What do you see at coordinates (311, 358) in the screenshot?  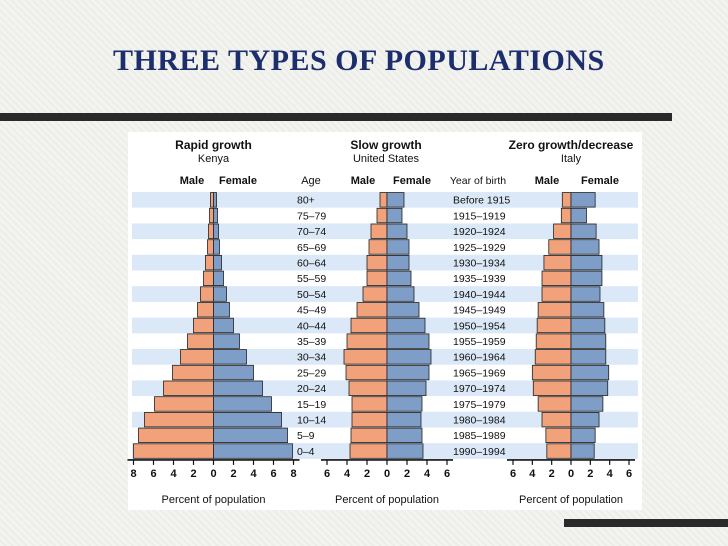 I see `age-group-label: 30–34` at bounding box center [311, 358].